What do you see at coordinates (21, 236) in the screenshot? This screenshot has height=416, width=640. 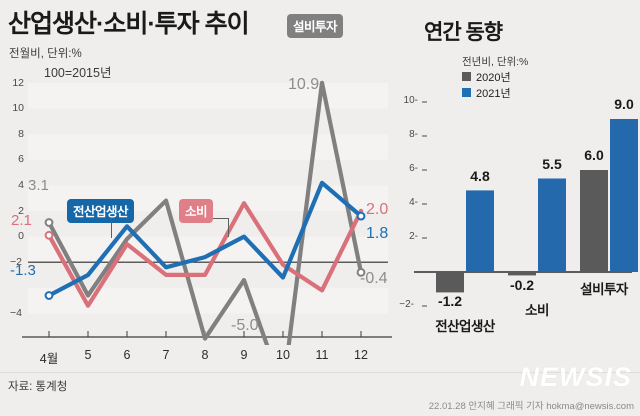 I see `y-tick-0: 0` at bounding box center [21, 236].